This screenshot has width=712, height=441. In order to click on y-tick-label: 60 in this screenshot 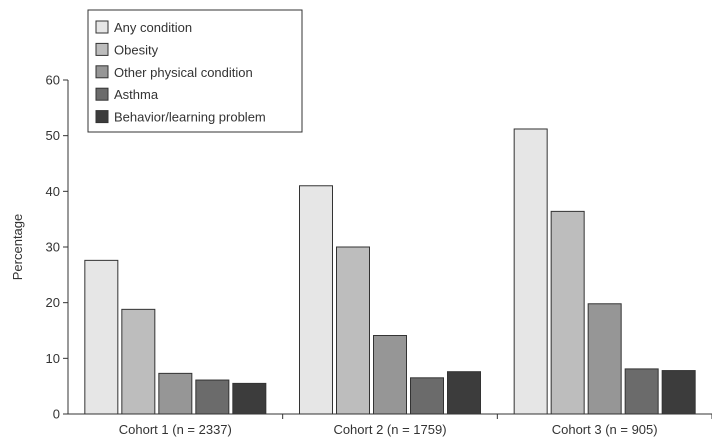, I will do `click(53, 80)`.